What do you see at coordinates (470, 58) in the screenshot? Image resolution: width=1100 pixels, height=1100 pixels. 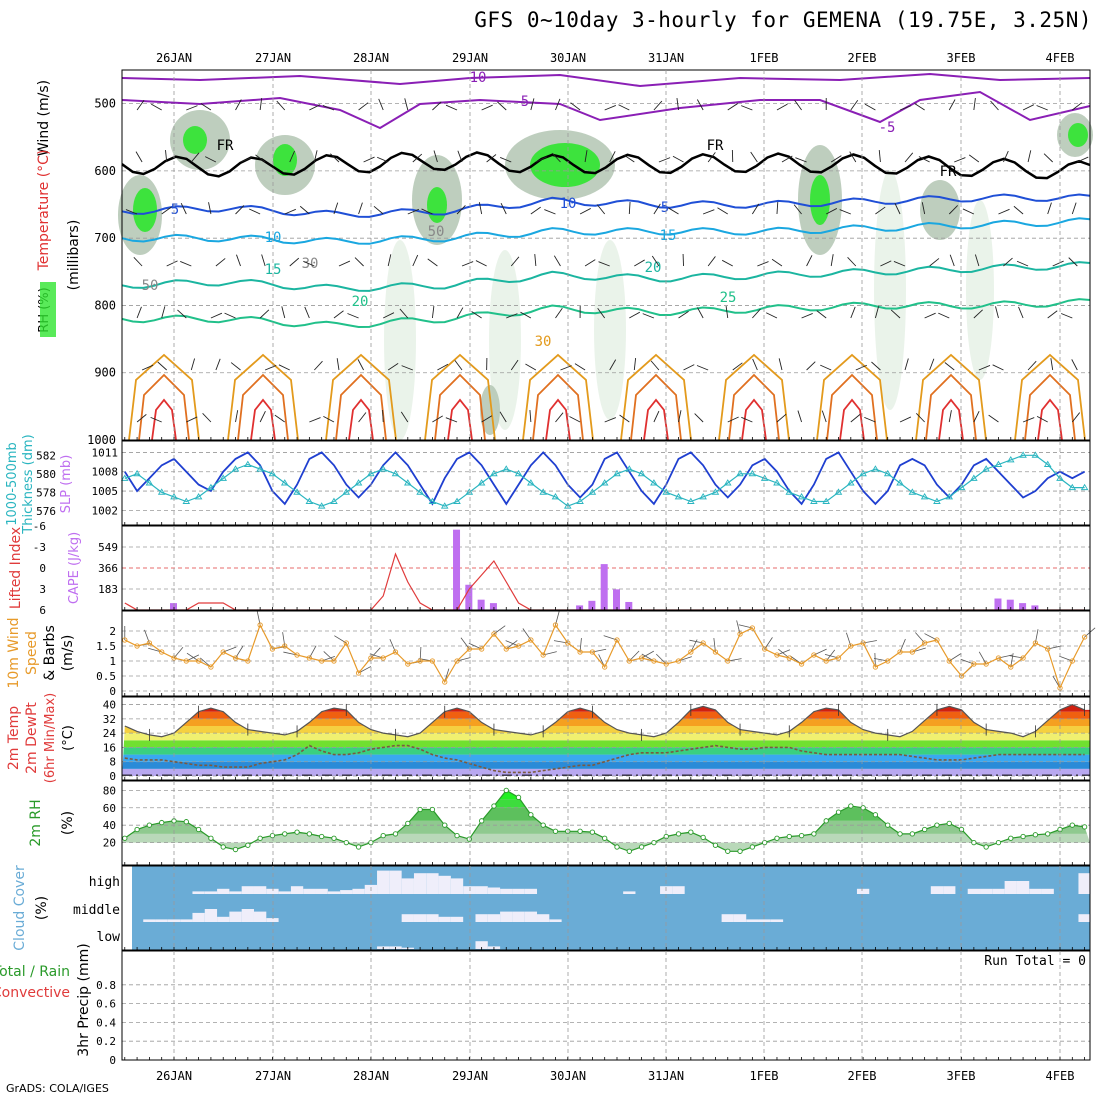 I see `date-label-top: 29JAN` at bounding box center [470, 58].